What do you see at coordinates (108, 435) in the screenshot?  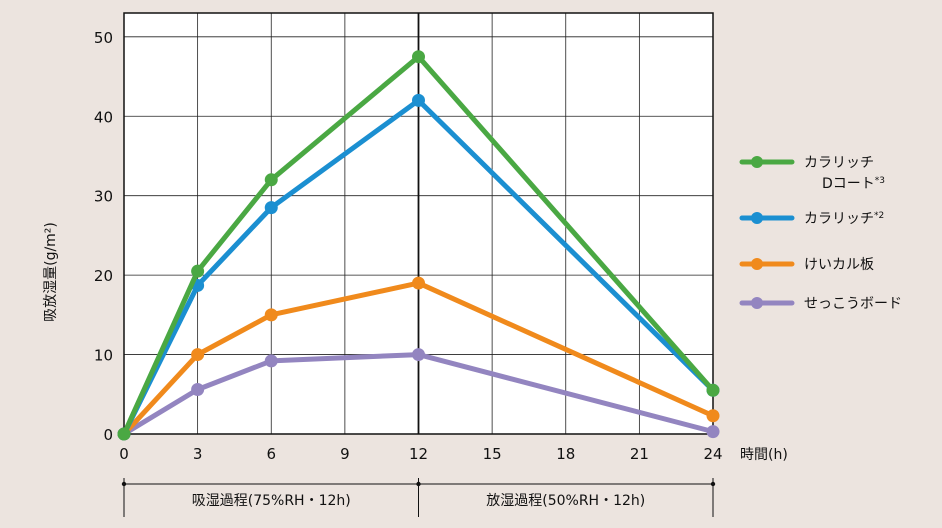 I see `y-tick-label: 0` at bounding box center [108, 435].